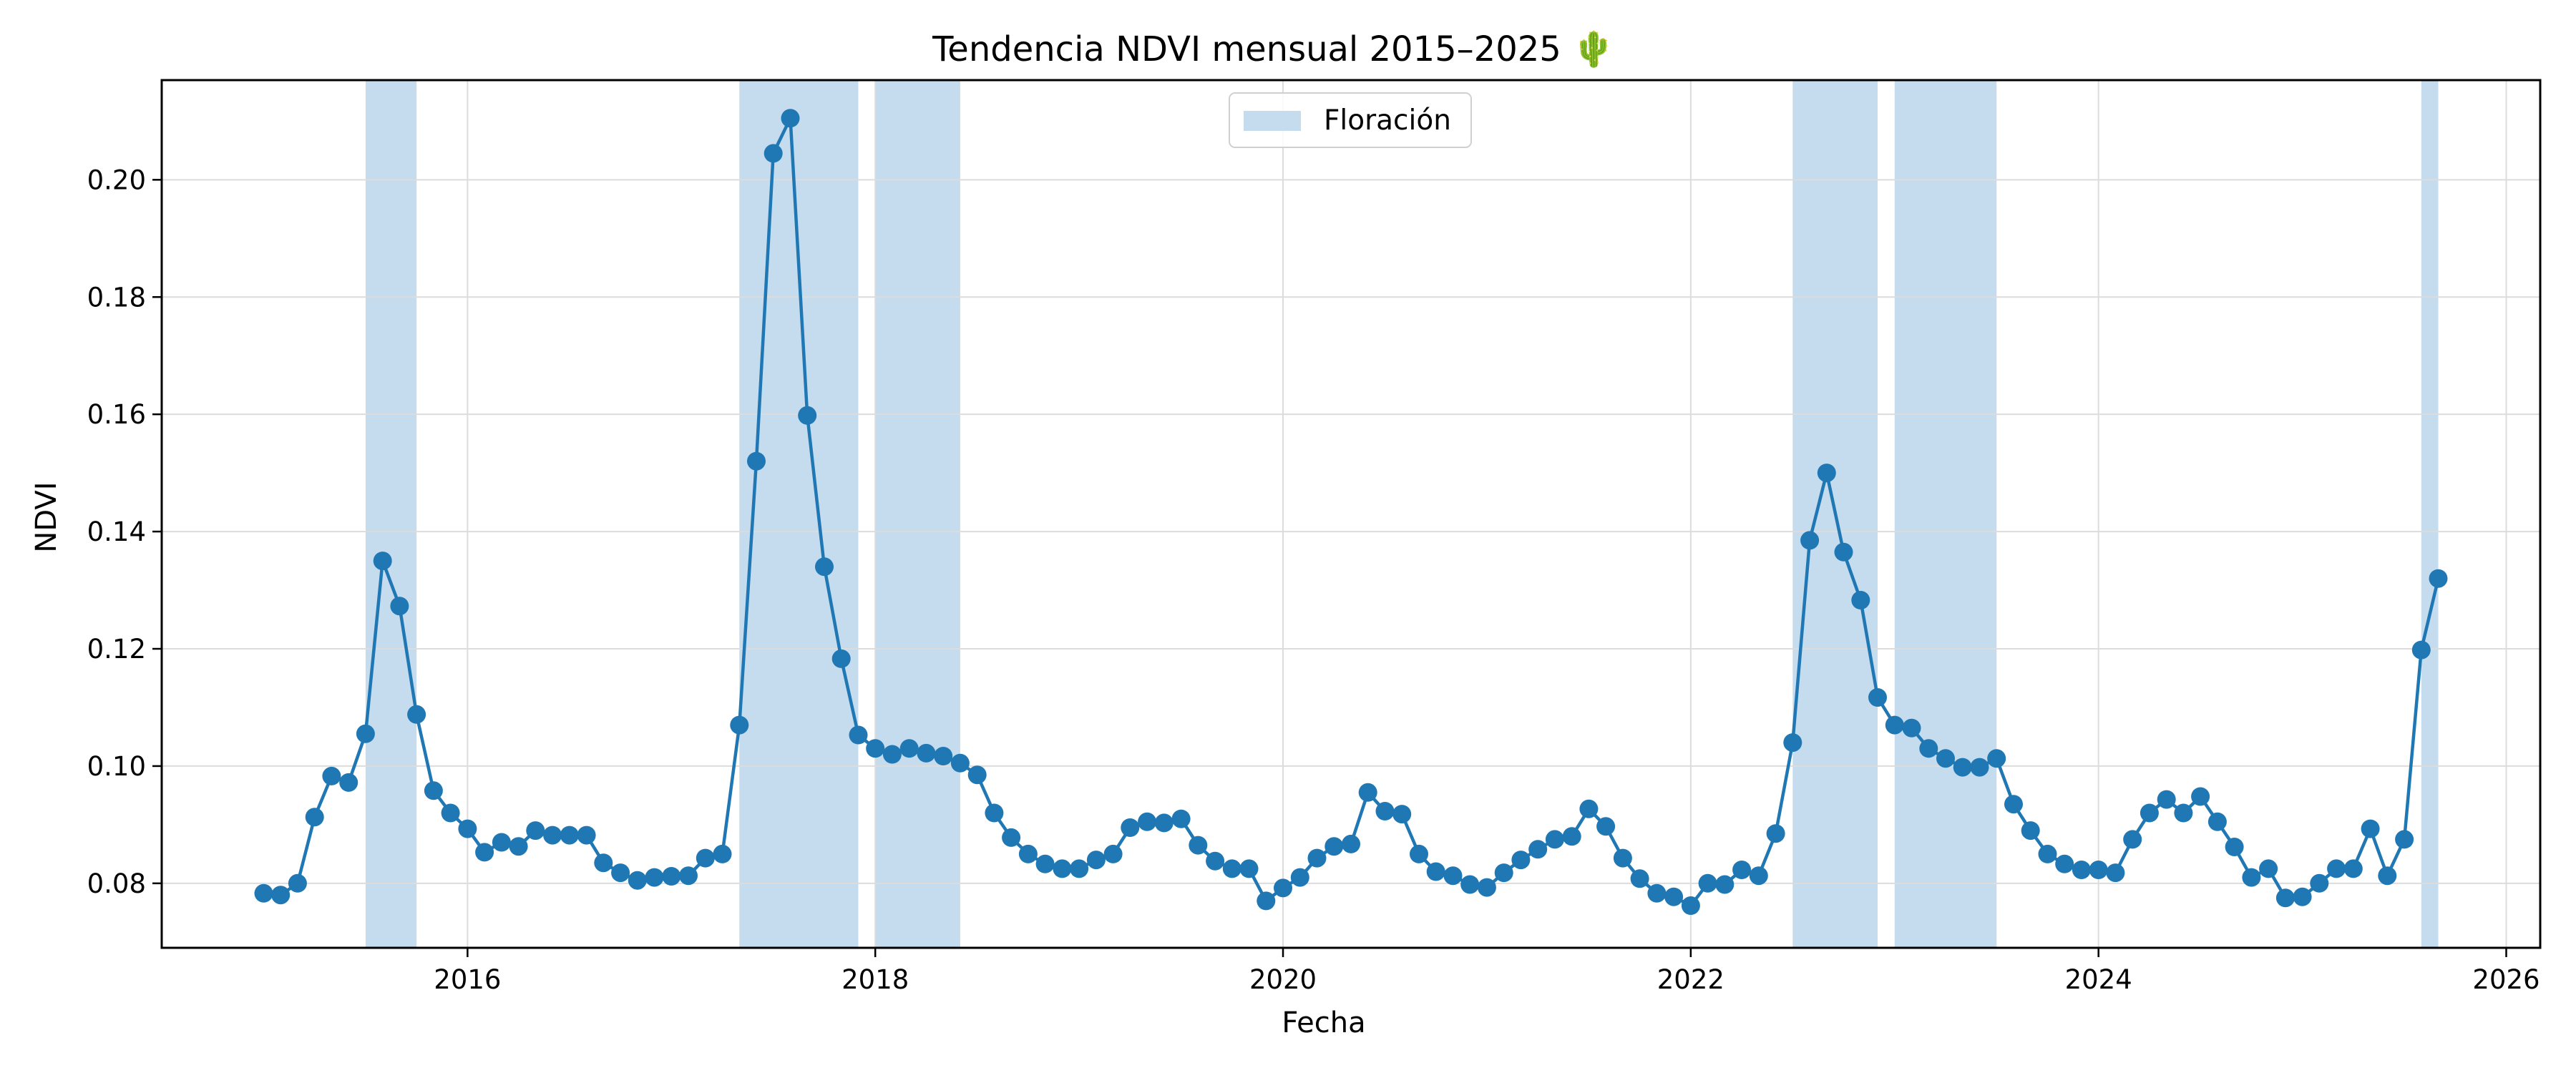 The image size is (2576, 1073). What do you see at coordinates (116, 649) in the screenshot?
I see `y-tick-label: 0.12` at bounding box center [116, 649].